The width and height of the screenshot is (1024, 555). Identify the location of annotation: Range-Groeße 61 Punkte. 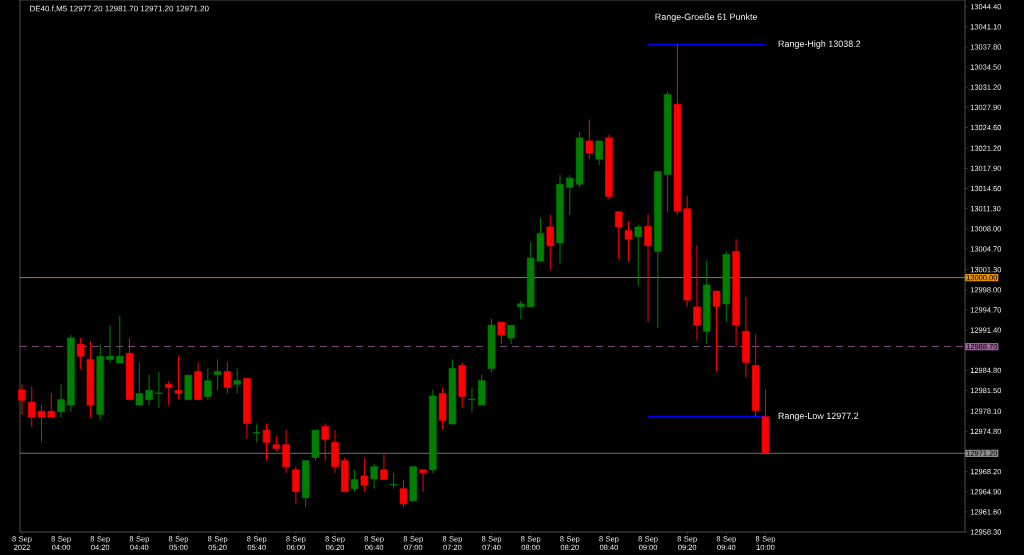
(706, 17).